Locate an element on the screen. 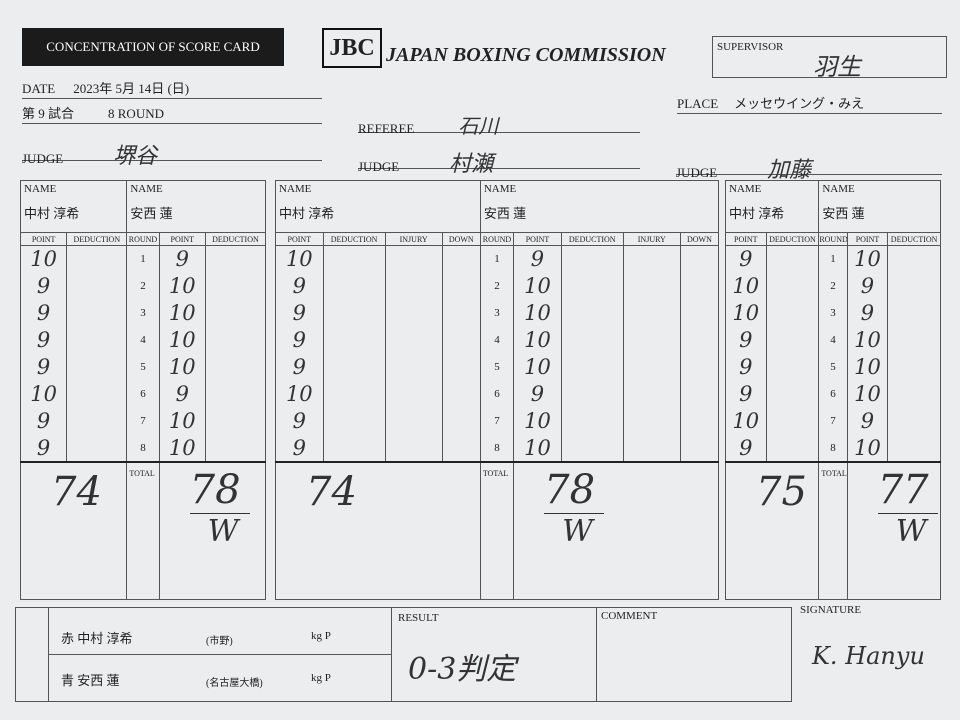 Image resolution: width=960 pixels, height=720 pixels. judge-name: 堺谷 is located at coordinates (135, 156).